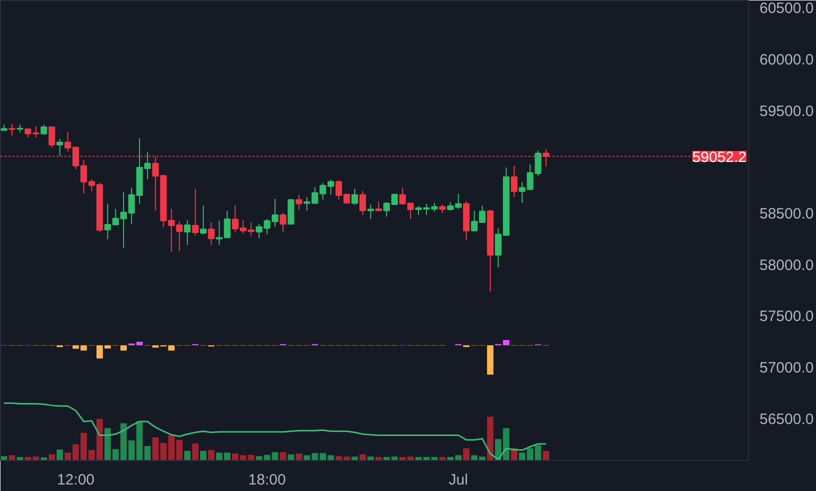 The image size is (816, 491). Describe the element at coordinates (787, 368) in the screenshot. I see `y-tick-label: 57000.0` at that location.